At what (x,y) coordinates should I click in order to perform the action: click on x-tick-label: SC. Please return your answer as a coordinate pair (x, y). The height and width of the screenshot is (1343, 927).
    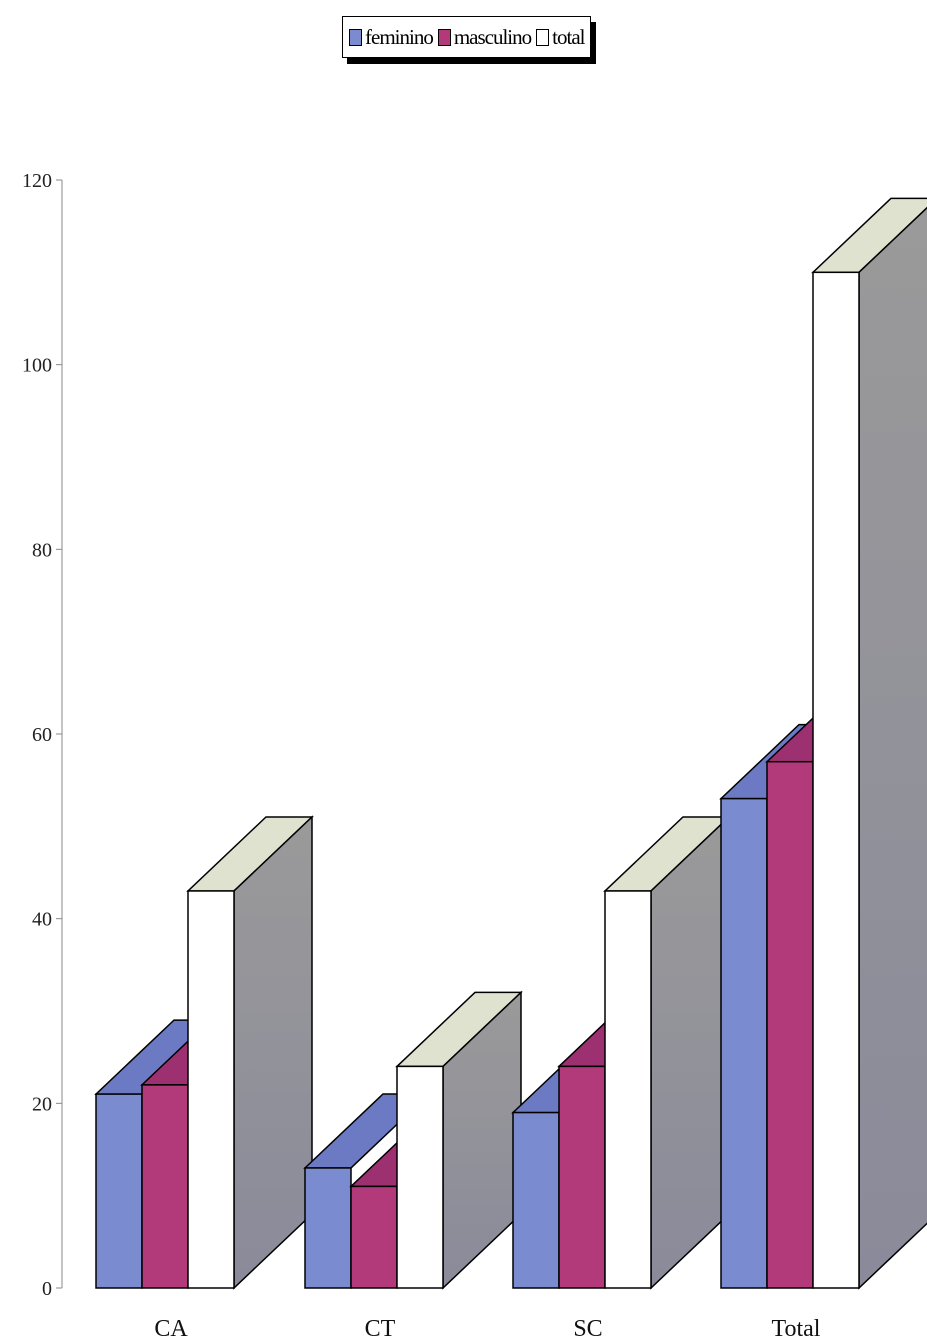
    Looking at the image, I should click on (587, 1329).